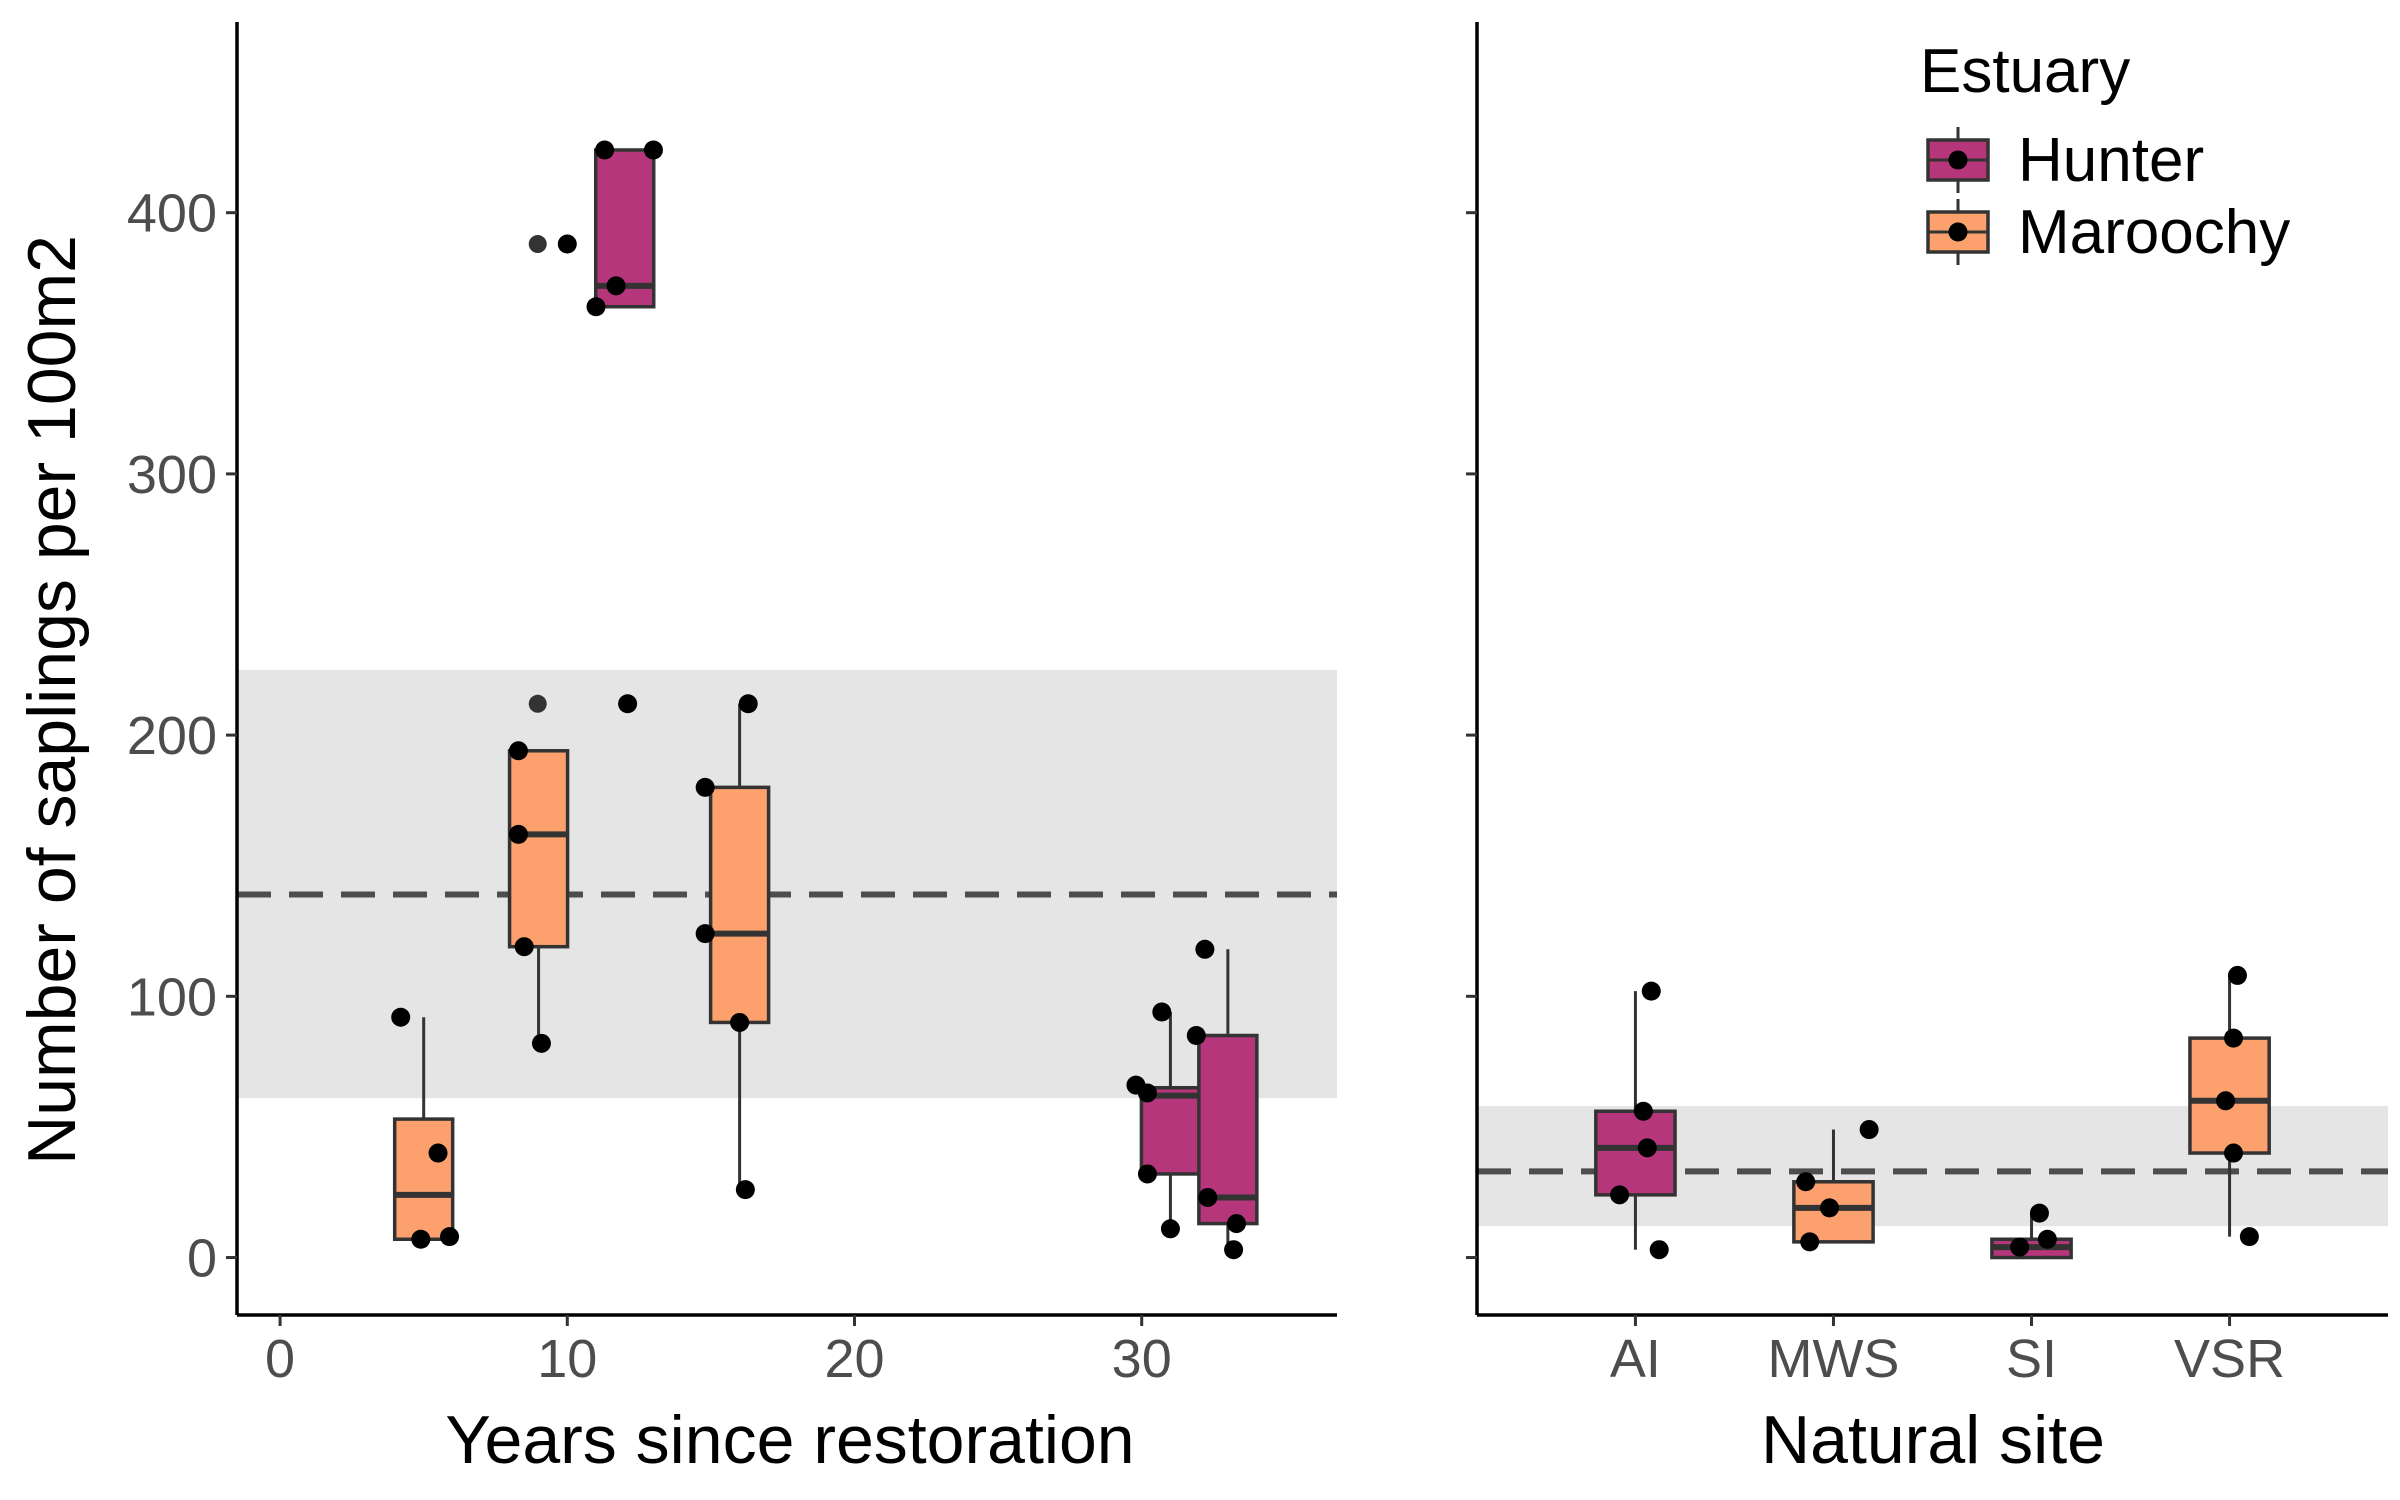  What do you see at coordinates (1142, 1359) in the screenshot?
I see `x-tick-label: 30` at bounding box center [1142, 1359].